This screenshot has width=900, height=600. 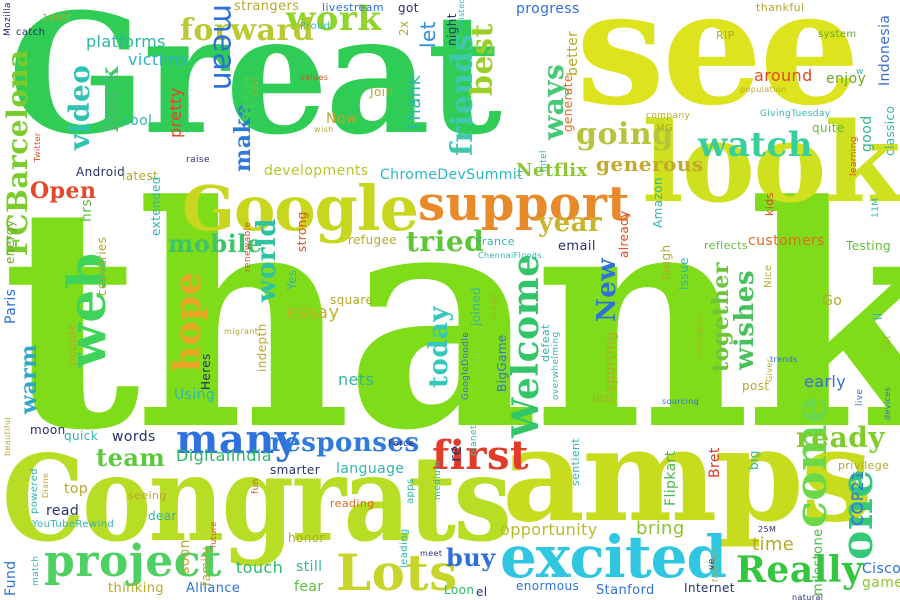 I want to click on word-progress: progress, so click(x=548, y=9).